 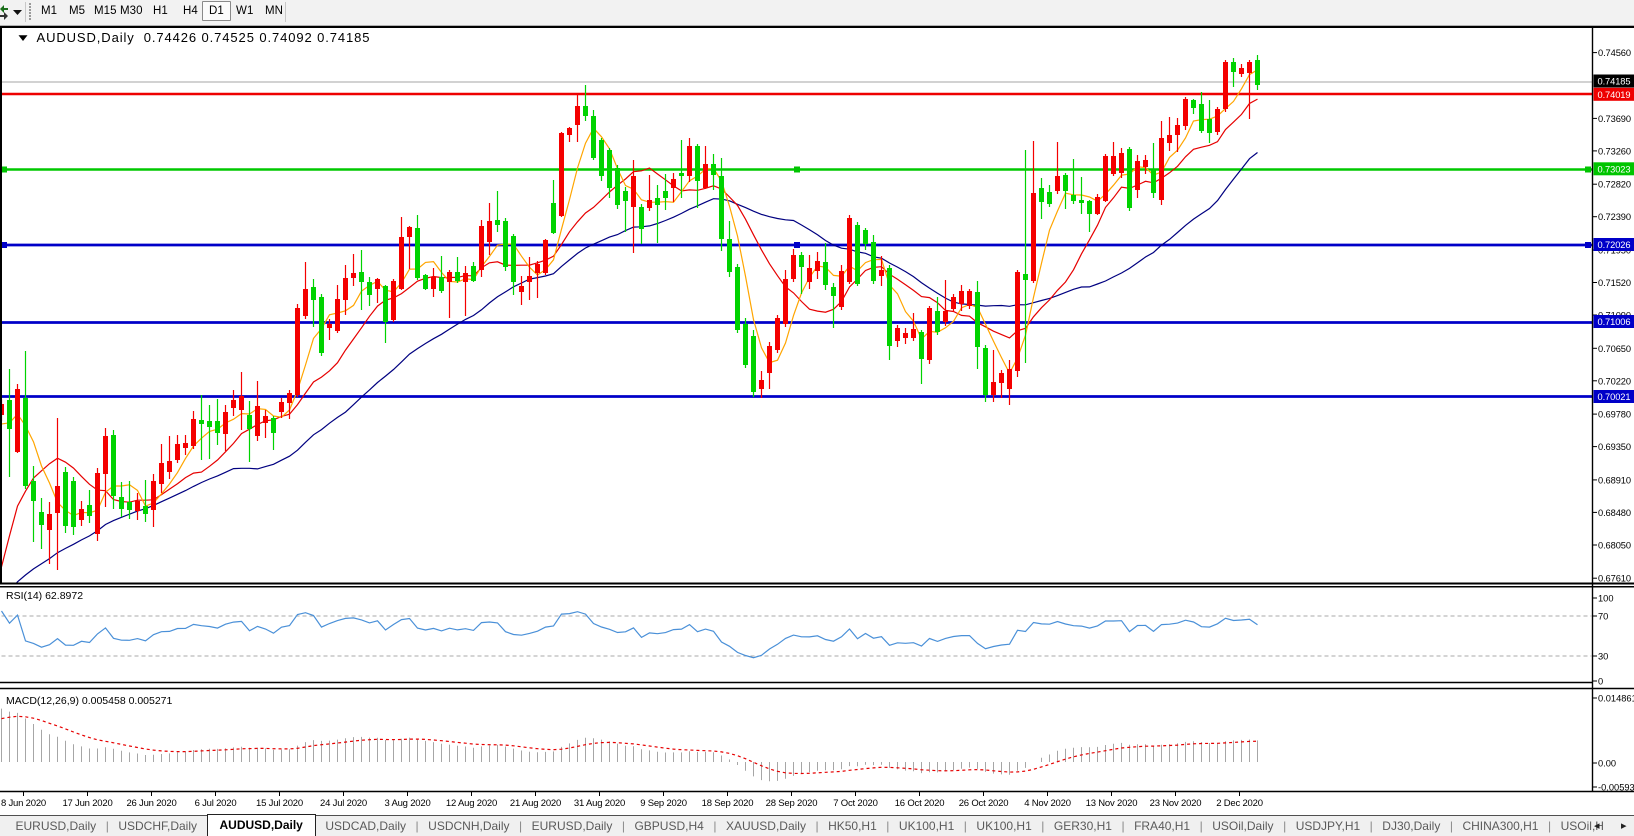 What do you see at coordinates (1614, 447) in the screenshot?
I see `svg-text: 0.69350` at bounding box center [1614, 447].